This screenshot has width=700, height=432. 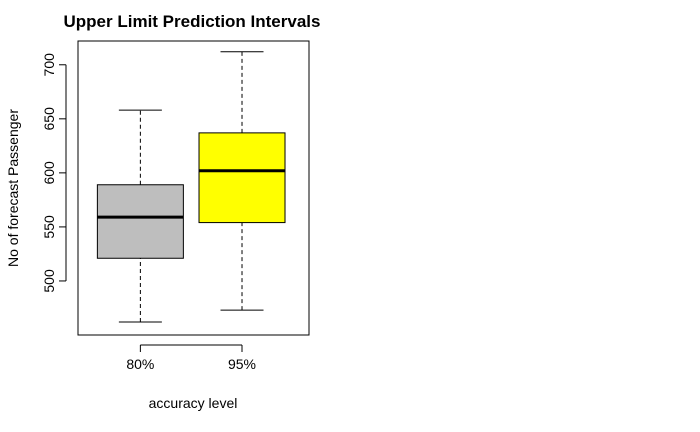 What do you see at coordinates (49, 119) in the screenshot?
I see `y-tick-label: 650` at bounding box center [49, 119].